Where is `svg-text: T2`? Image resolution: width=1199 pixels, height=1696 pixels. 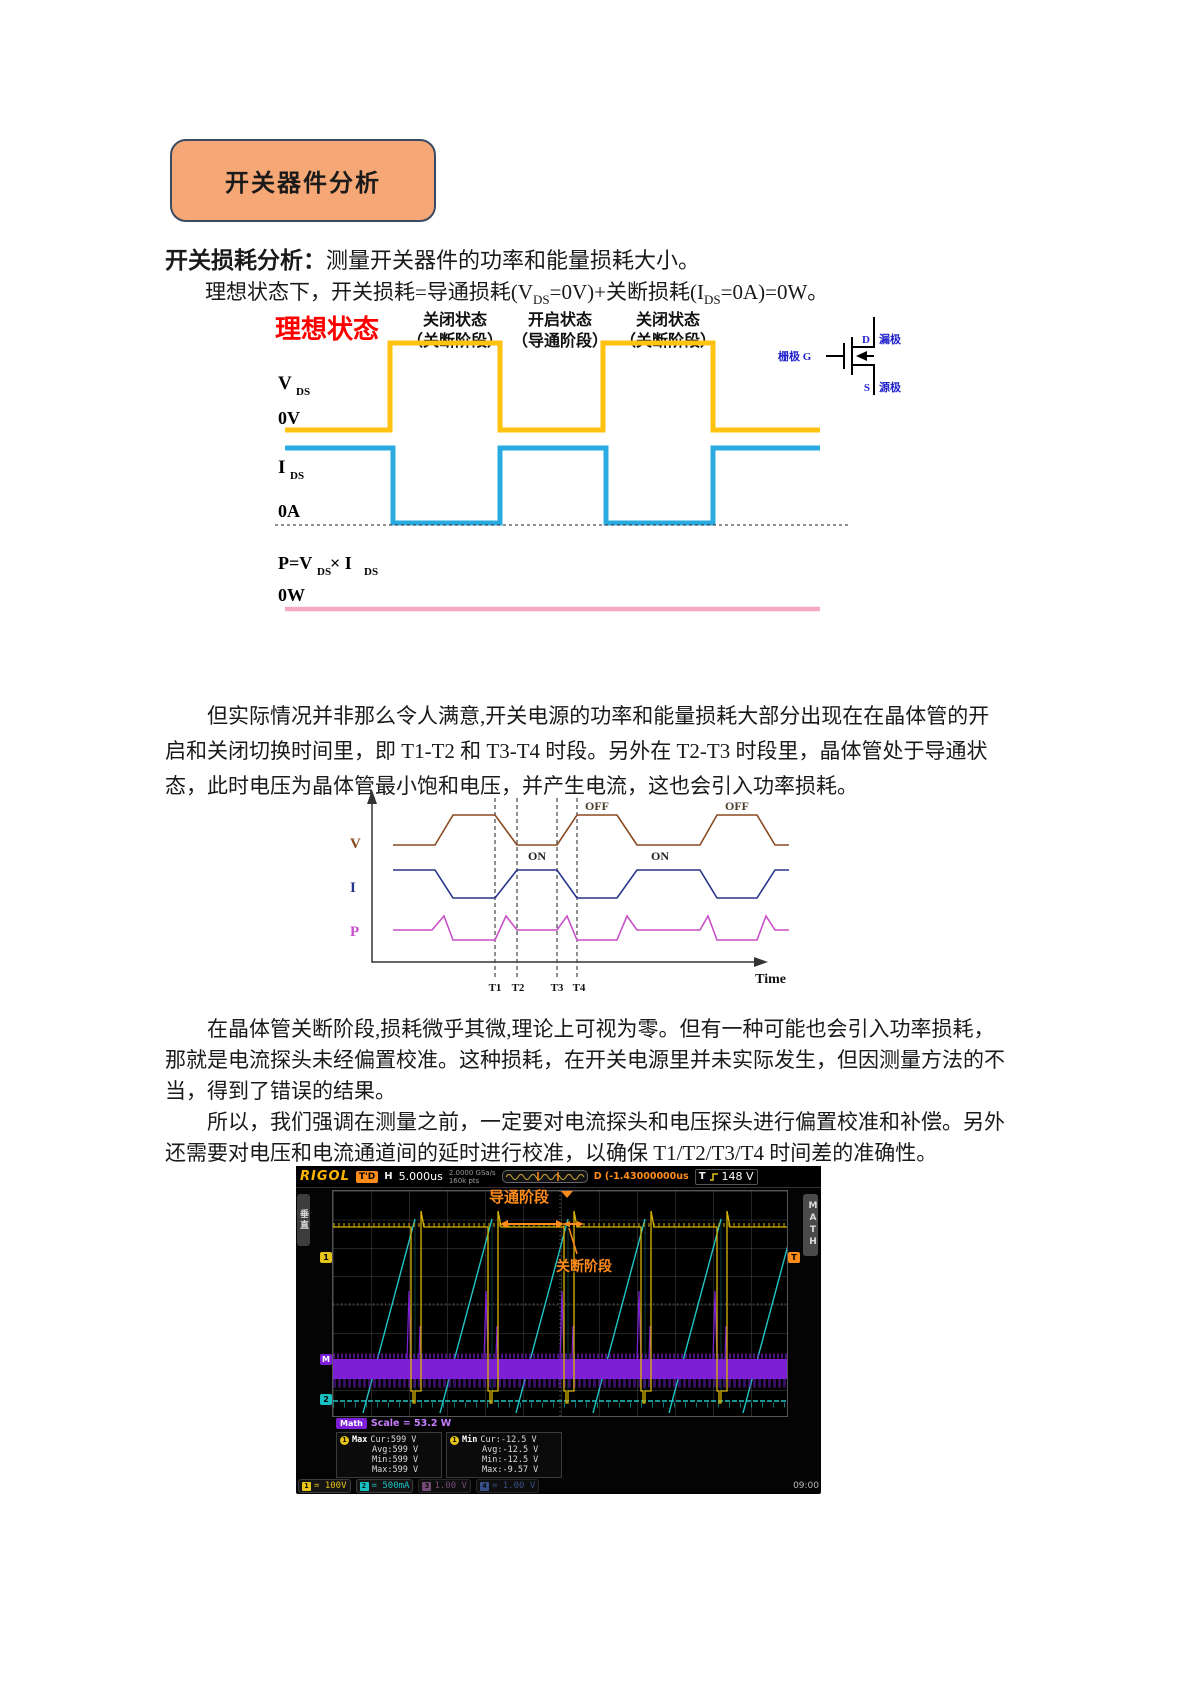 svg-text: T2 is located at coordinates (518, 988).